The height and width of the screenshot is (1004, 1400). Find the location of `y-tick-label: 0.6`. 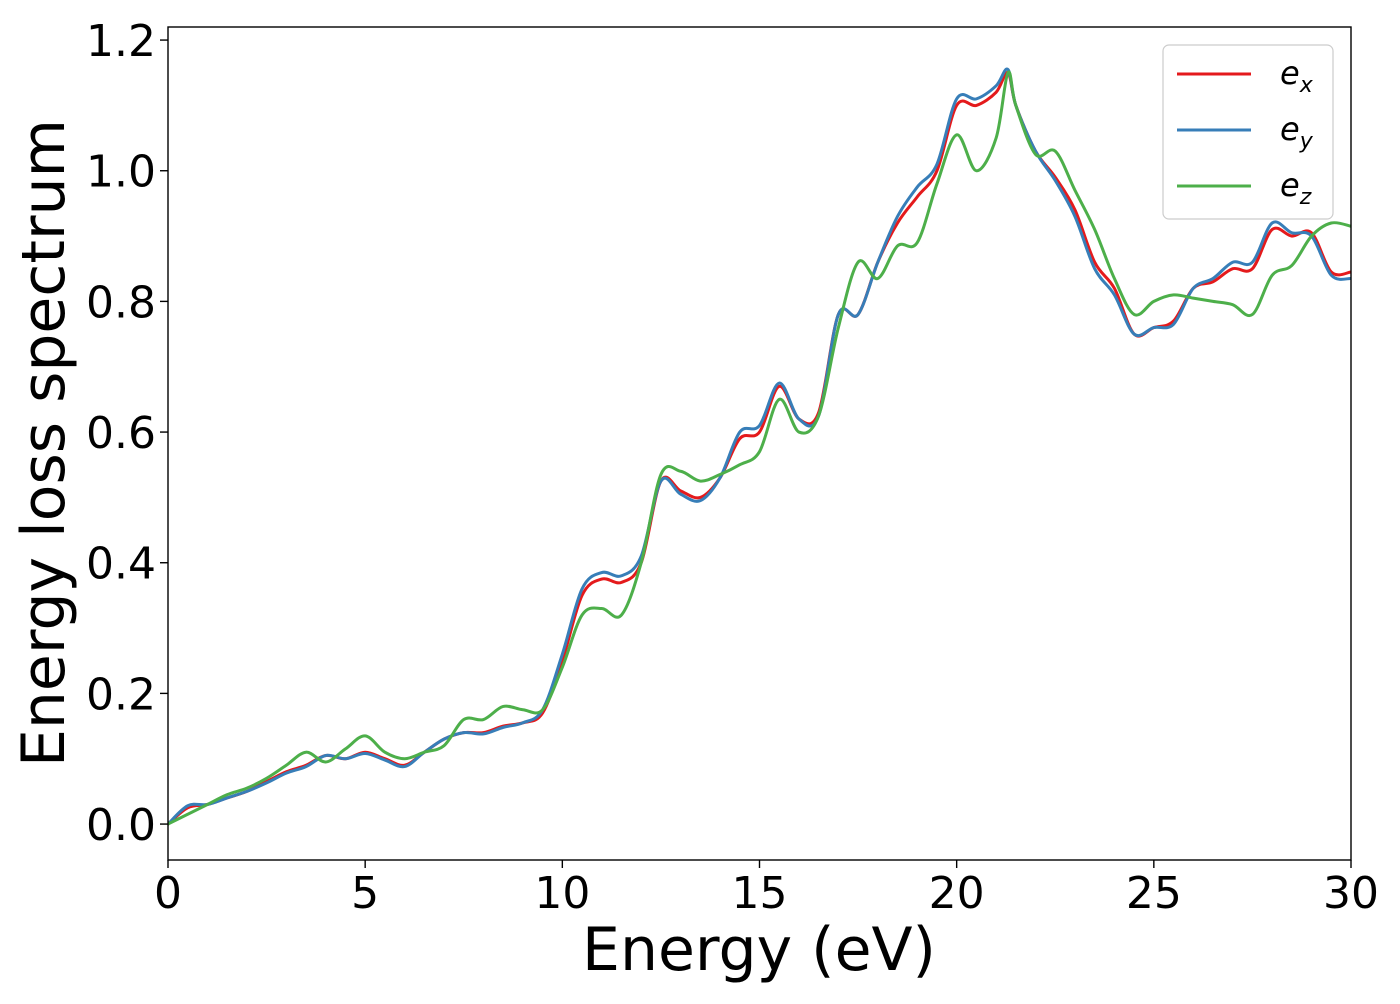

y-tick-label: 0.6 is located at coordinates (121, 433).